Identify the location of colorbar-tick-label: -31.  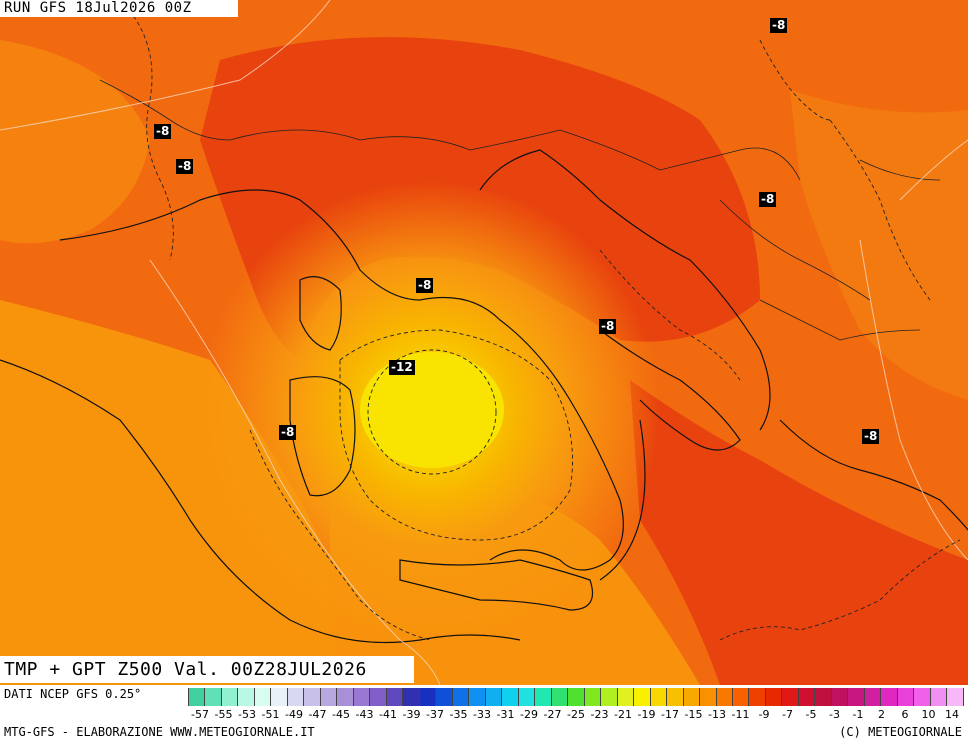
(505, 714).